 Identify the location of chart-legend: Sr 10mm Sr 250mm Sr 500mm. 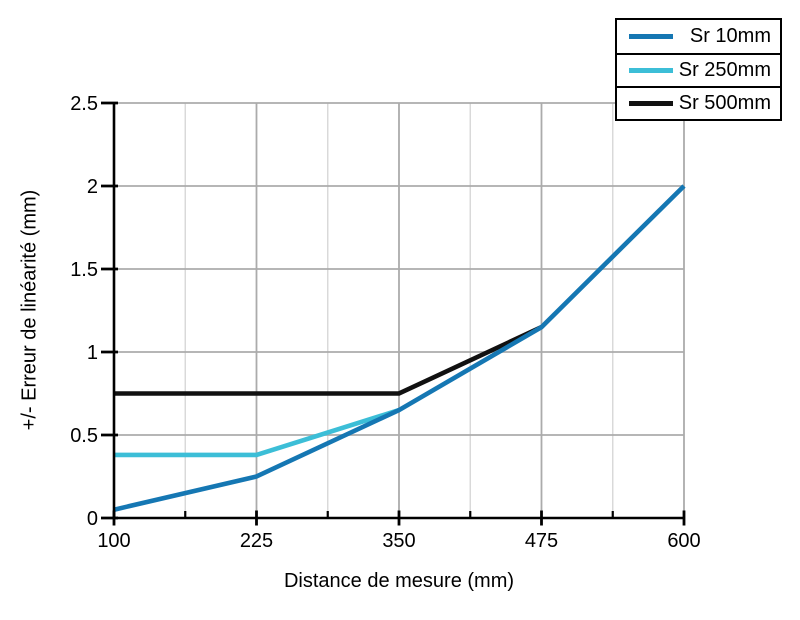
(698, 69).